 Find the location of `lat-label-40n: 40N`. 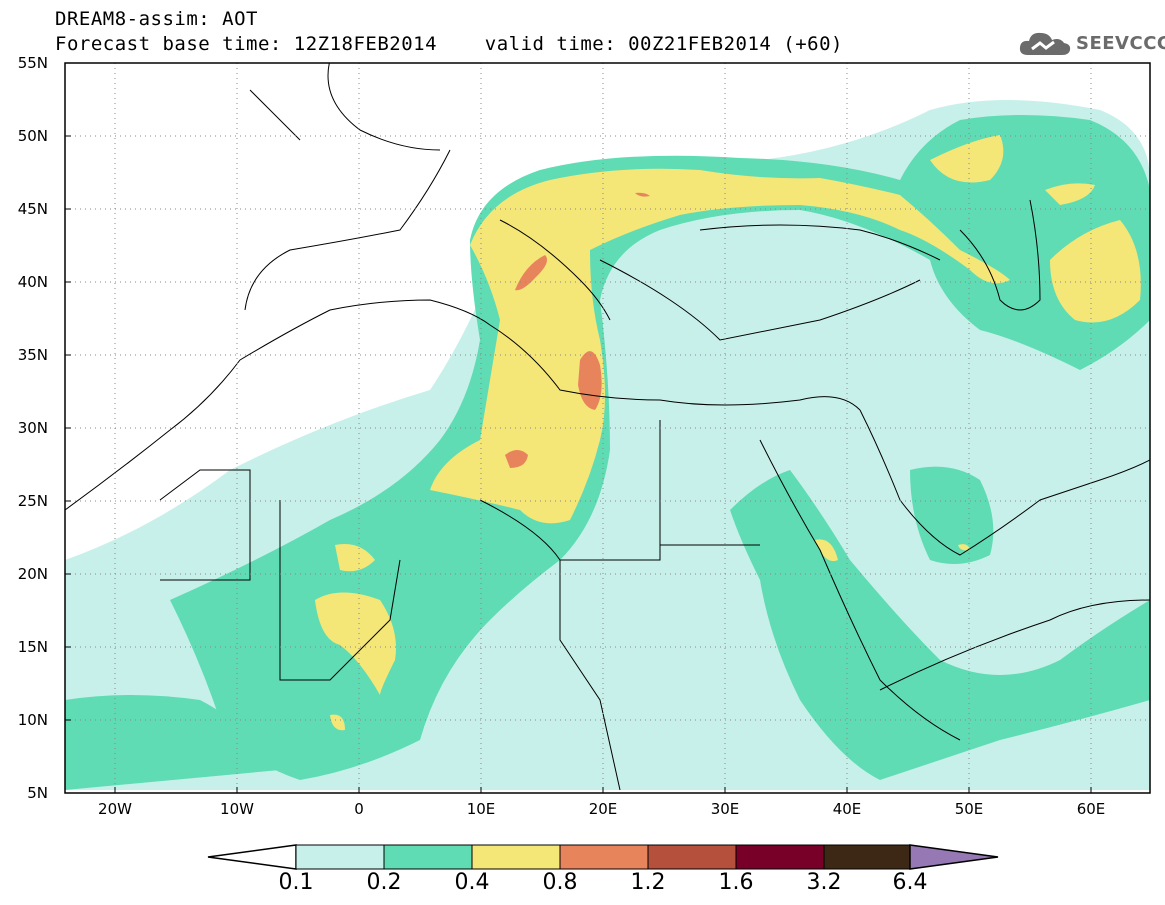

lat-label-40n: 40N is located at coordinates (32, 282).